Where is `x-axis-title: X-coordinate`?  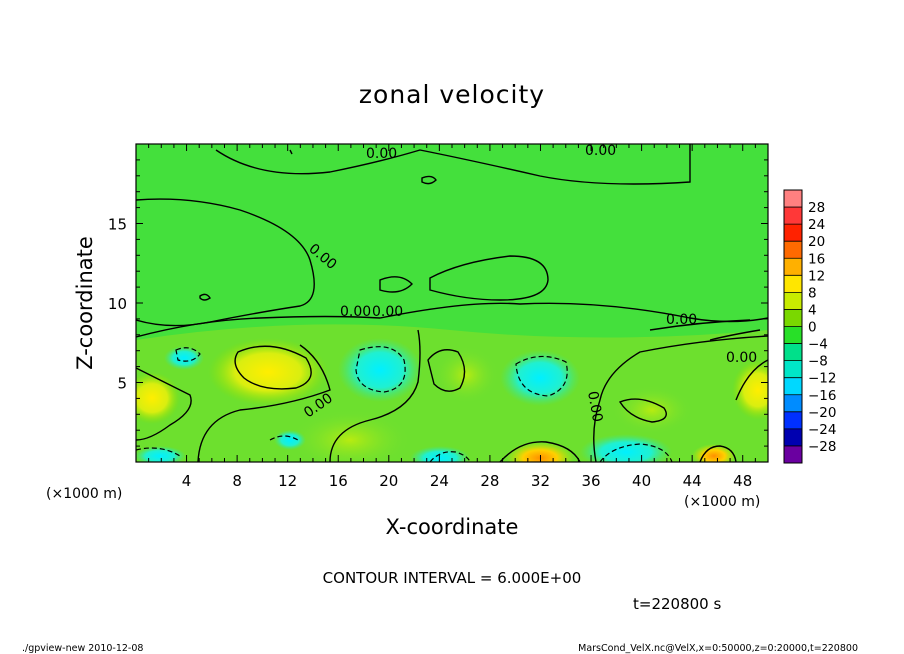 x-axis-title: X-coordinate is located at coordinates (452, 527).